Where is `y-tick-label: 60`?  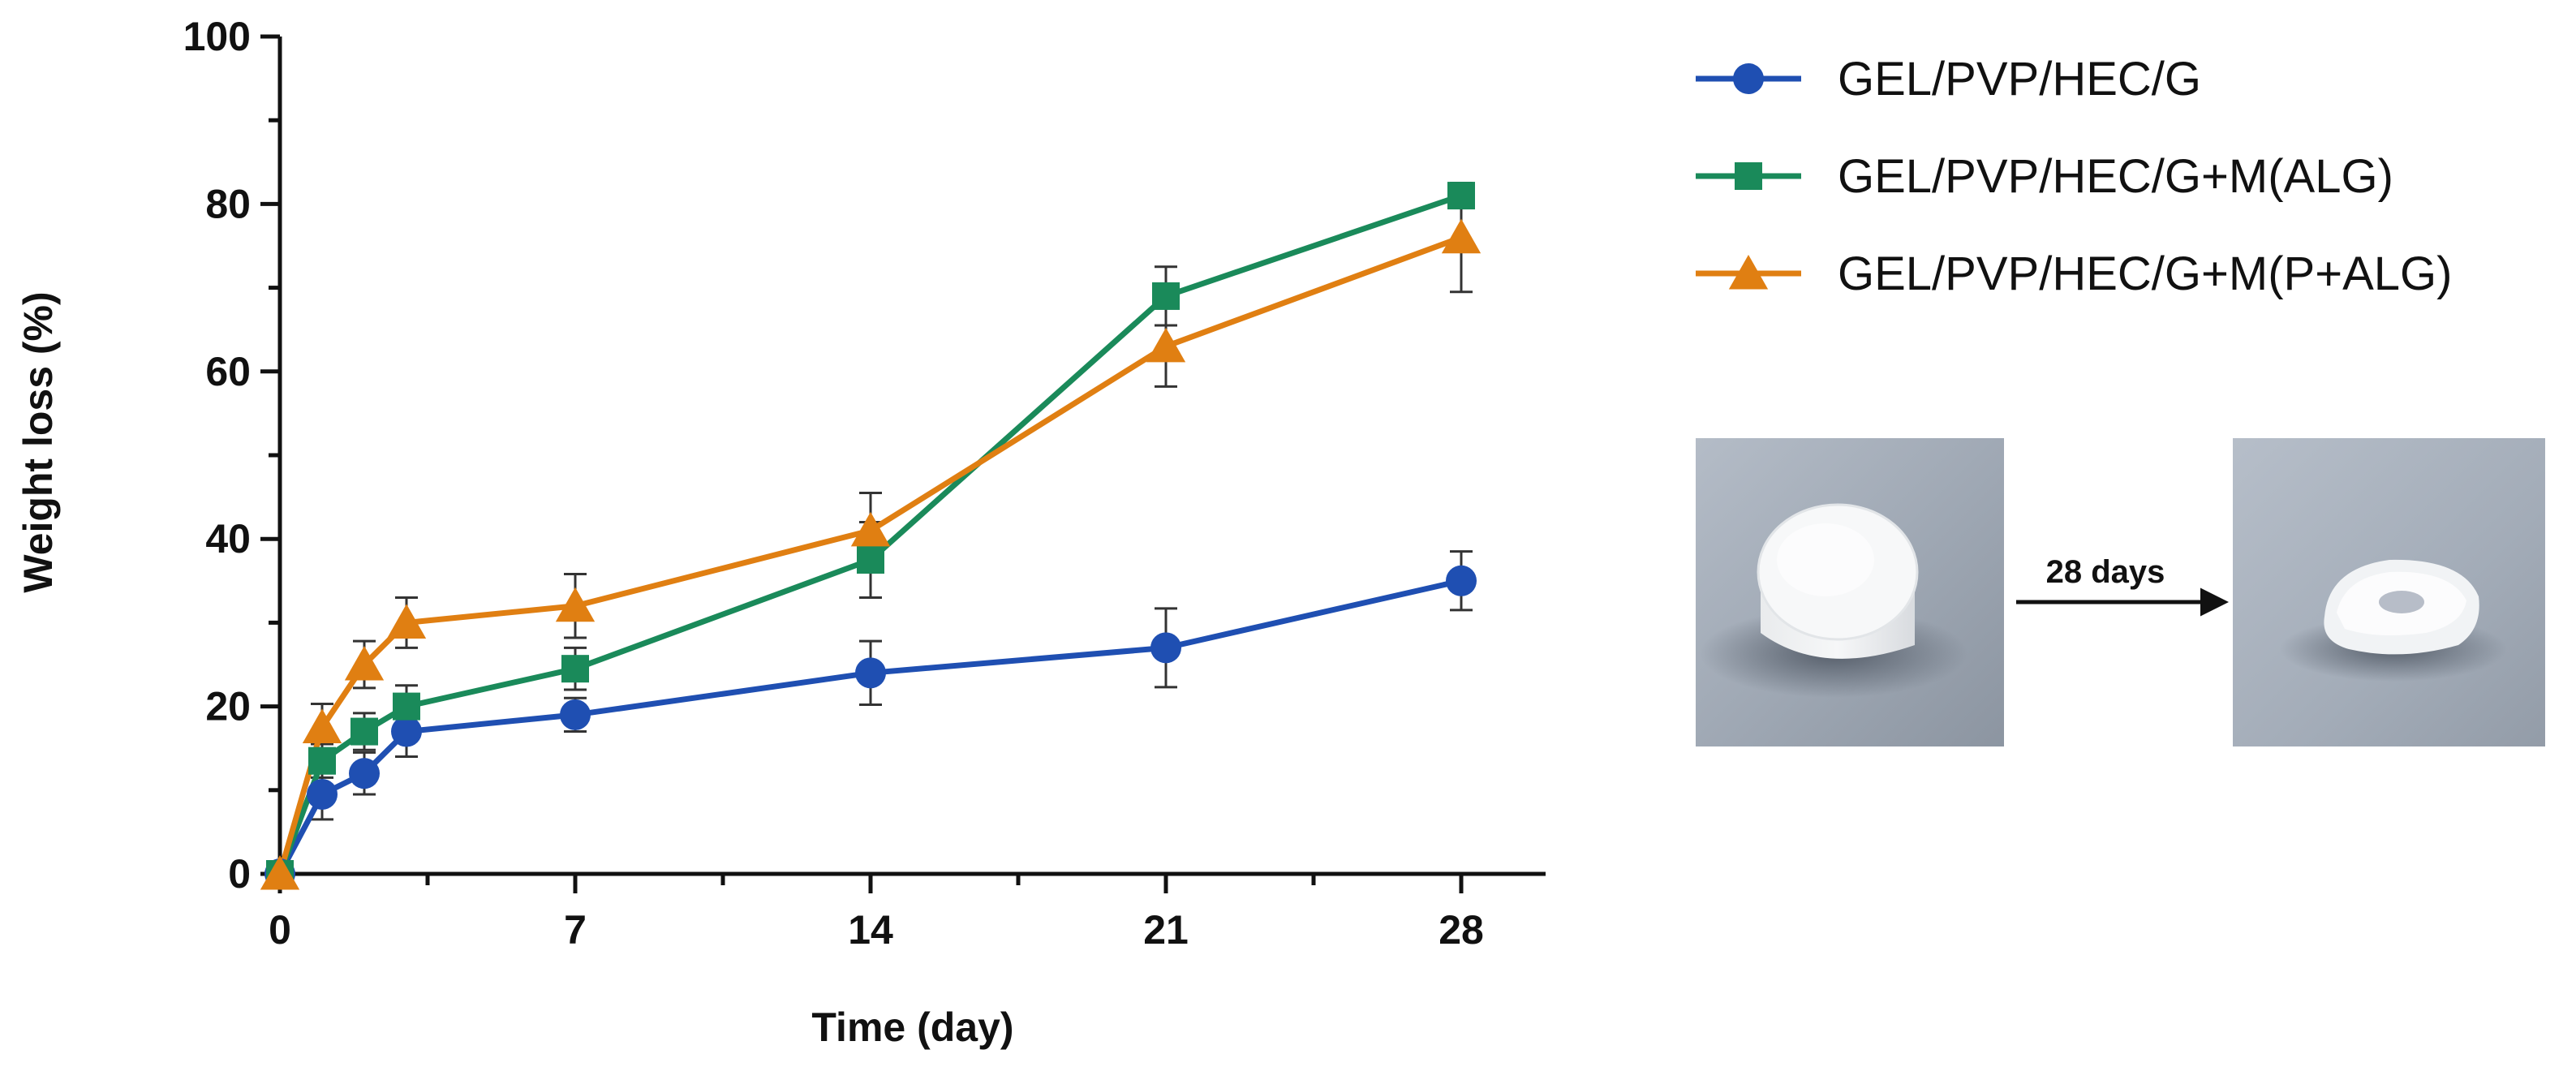 y-tick-label: 60 is located at coordinates (228, 371).